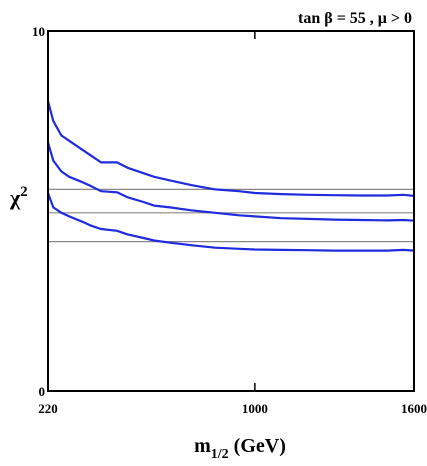  Describe the element at coordinates (231, 215) in the screenshot. I see `reference-lines` at that location.